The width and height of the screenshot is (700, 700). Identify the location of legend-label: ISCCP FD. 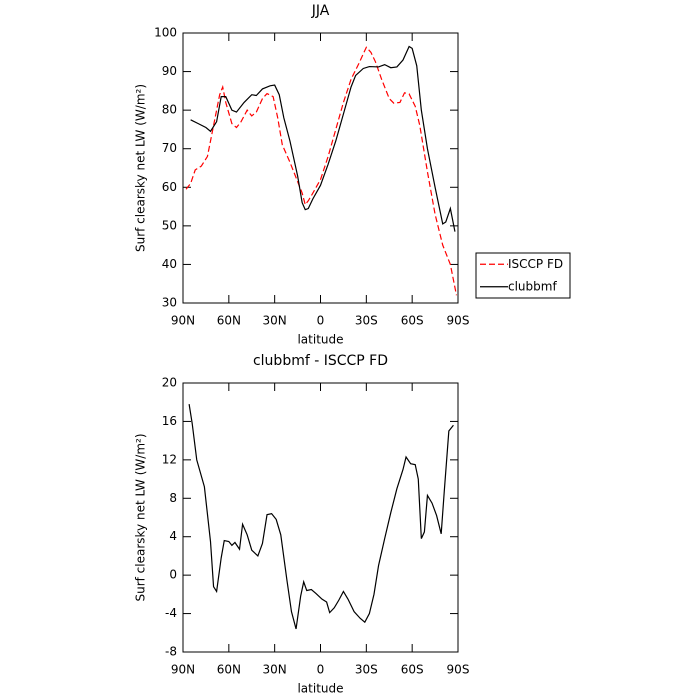
(535, 264).